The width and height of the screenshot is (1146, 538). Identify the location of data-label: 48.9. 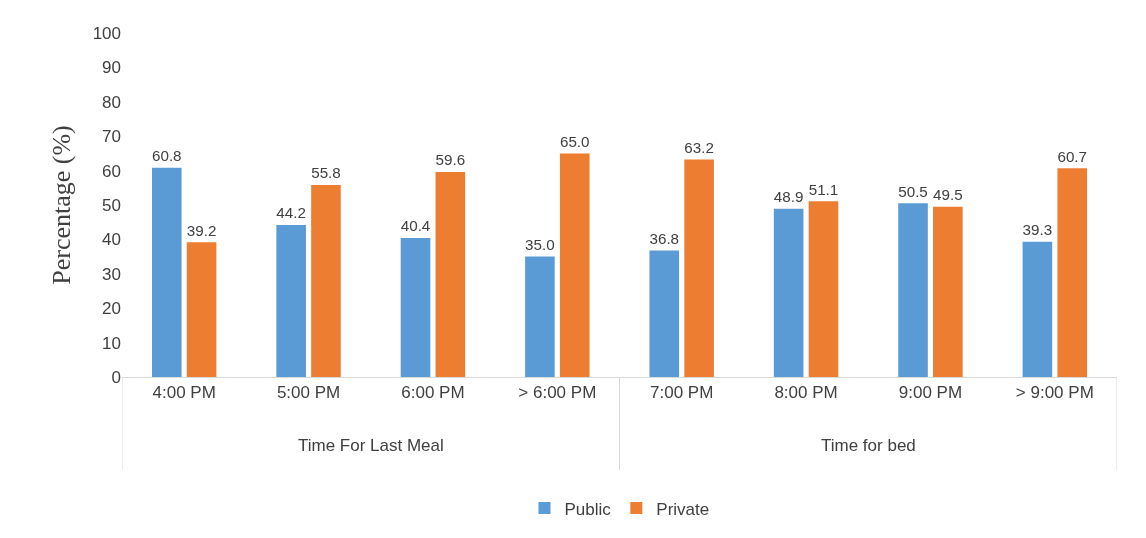
(788, 197).